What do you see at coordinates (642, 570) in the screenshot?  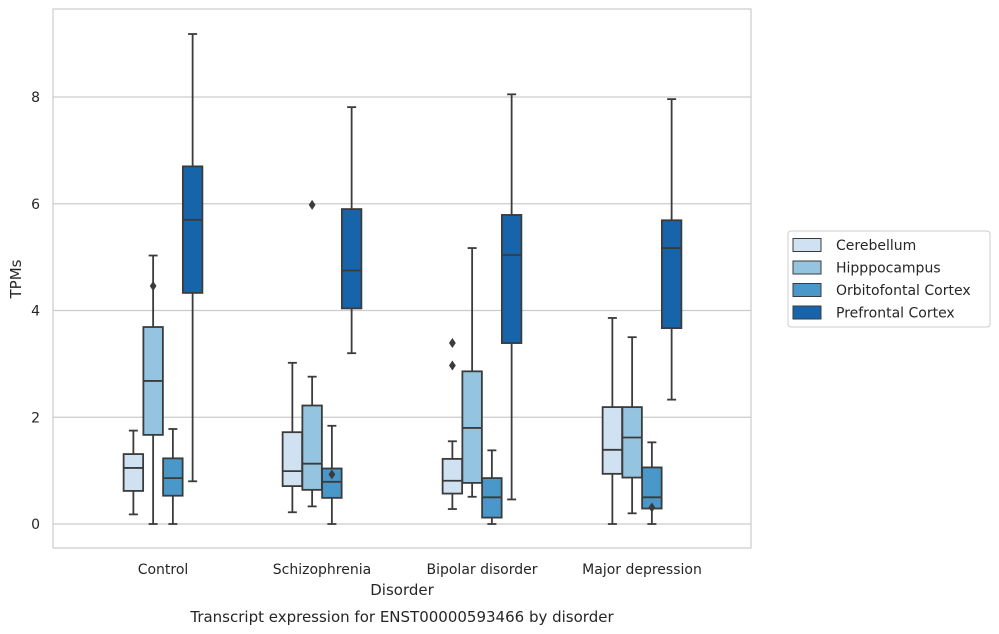 I see `x-tick-label-major-depression: Major depression` at bounding box center [642, 570].